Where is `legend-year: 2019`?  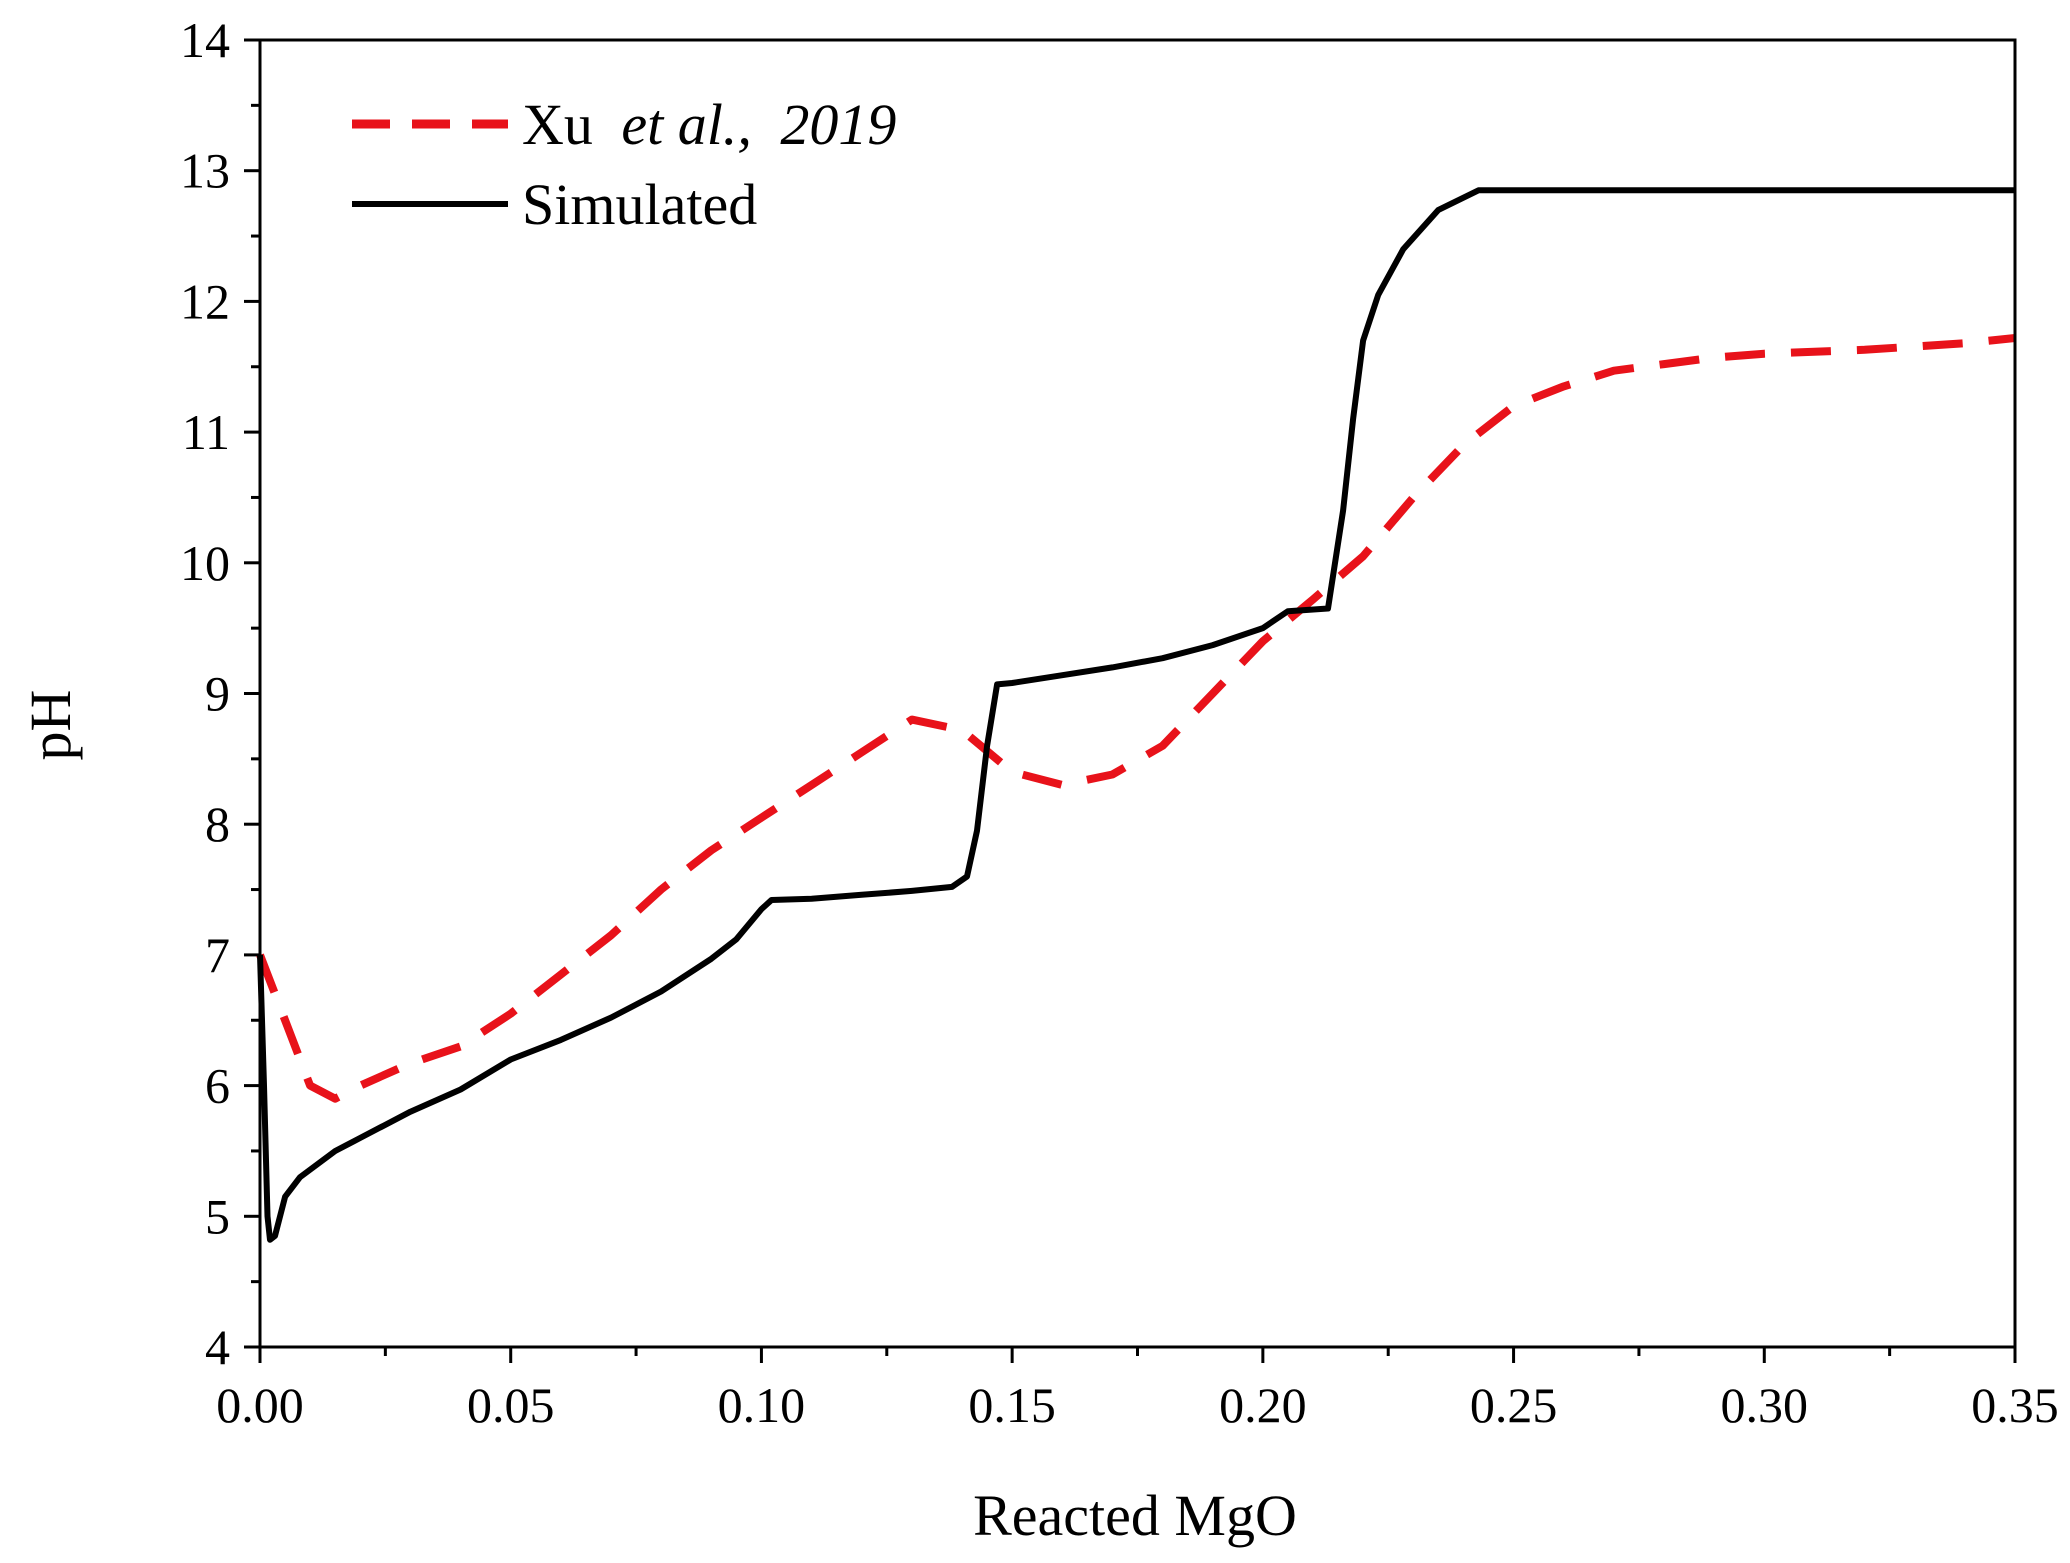
legend-year: 2019 is located at coordinates (838, 124).